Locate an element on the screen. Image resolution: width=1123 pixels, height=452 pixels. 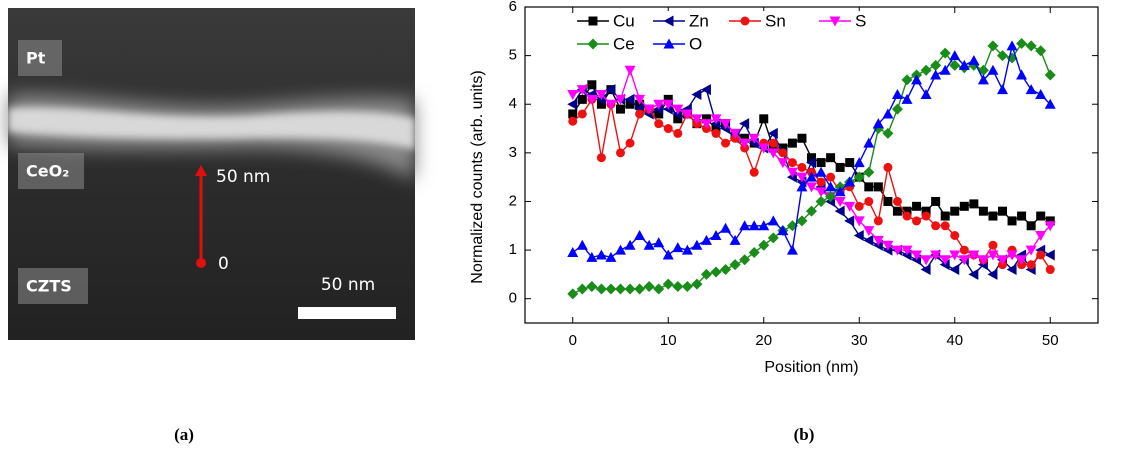
layer-label: Pt is located at coordinates (36, 58).